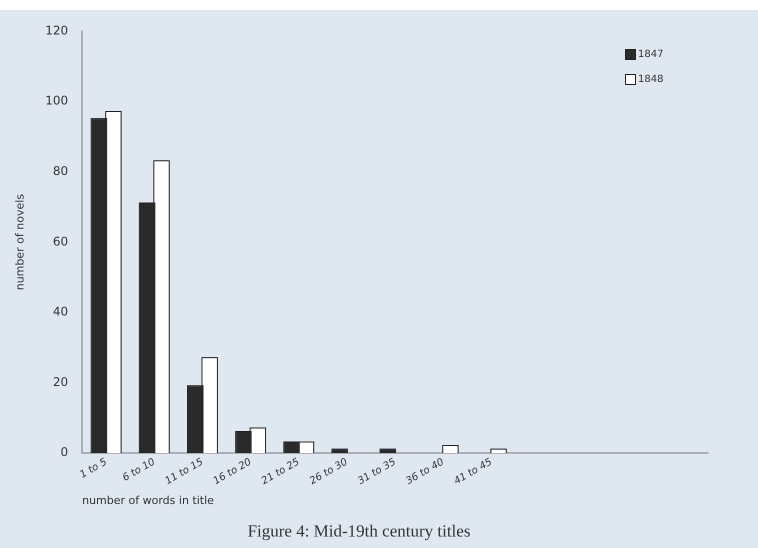 The image size is (758, 548). What do you see at coordinates (19, 242) in the screenshot?
I see `y-axis-title: number of novels` at bounding box center [19, 242].